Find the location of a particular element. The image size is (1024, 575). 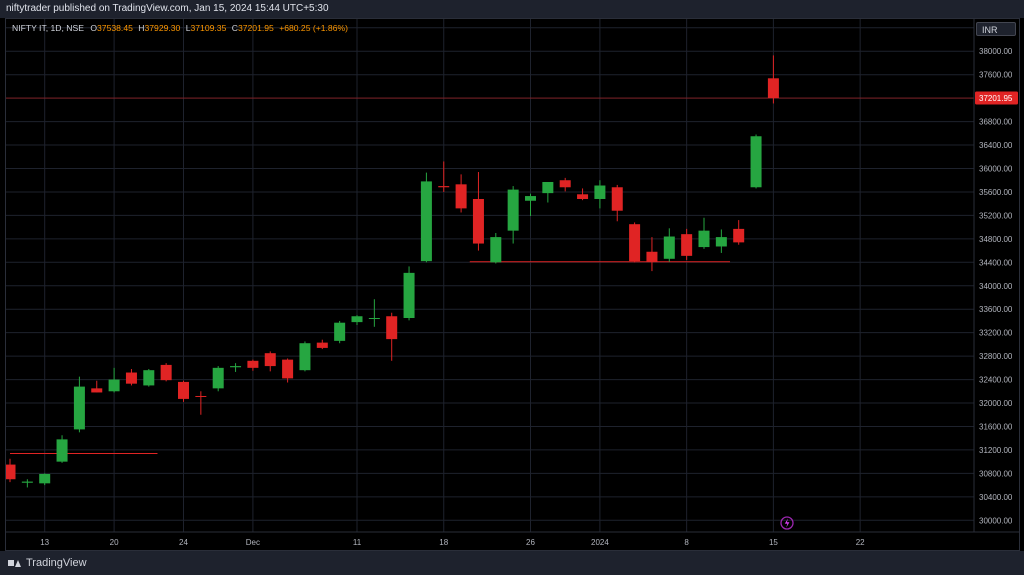

x-tick-label: 26 is located at coordinates (530, 542).